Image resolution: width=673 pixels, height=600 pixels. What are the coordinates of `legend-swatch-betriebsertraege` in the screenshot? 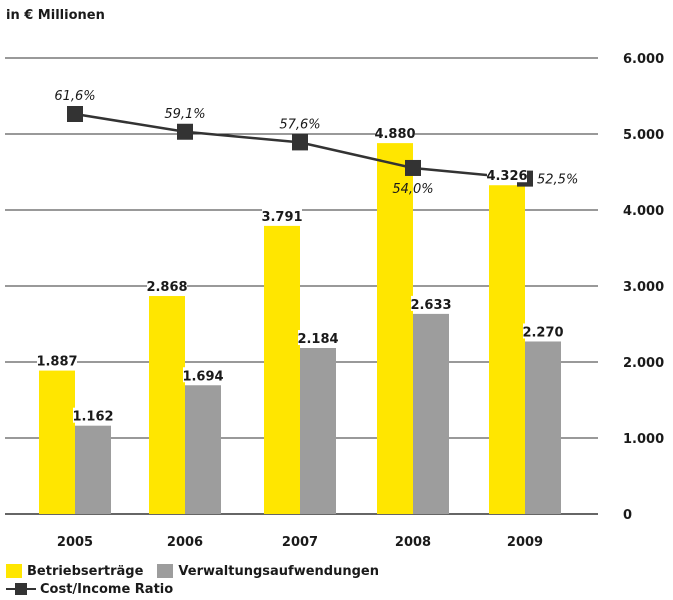 It's located at (14, 571).